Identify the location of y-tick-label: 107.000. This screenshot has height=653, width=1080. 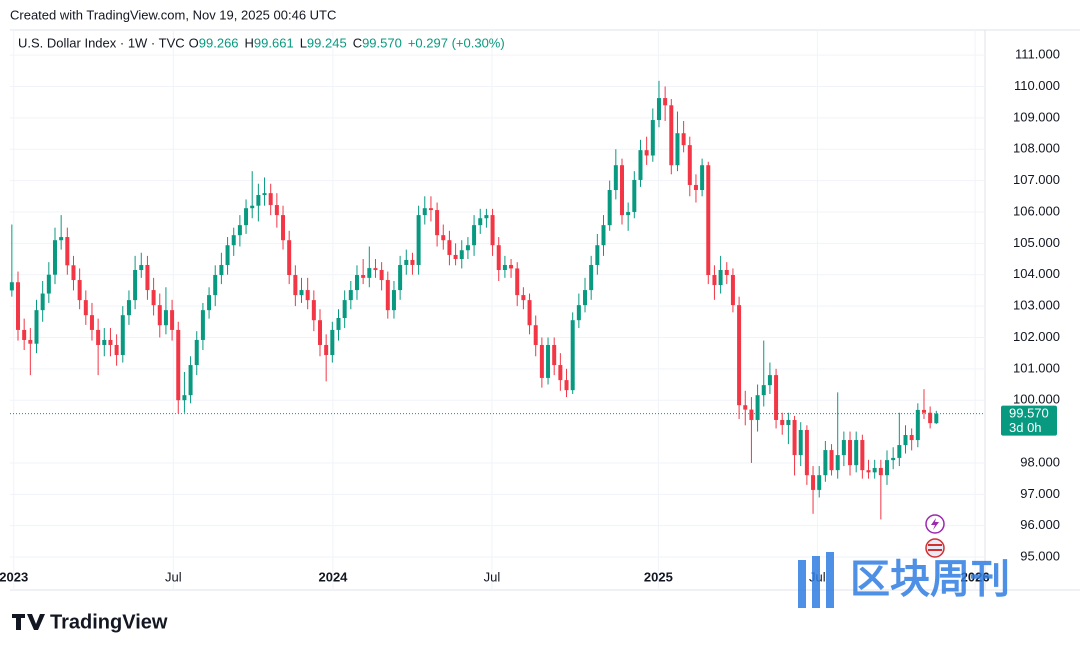
(1036, 179).